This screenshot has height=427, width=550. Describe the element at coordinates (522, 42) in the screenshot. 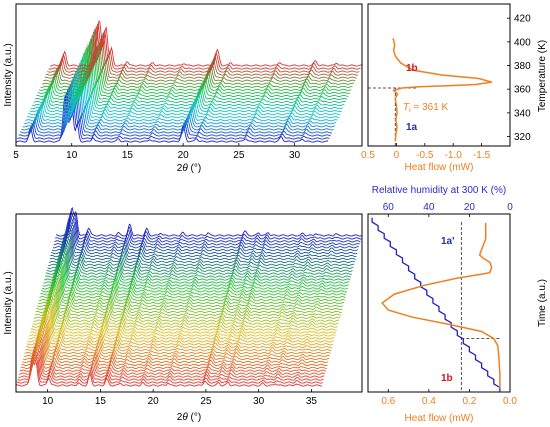

I see `y-tick-label: 400` at that location.